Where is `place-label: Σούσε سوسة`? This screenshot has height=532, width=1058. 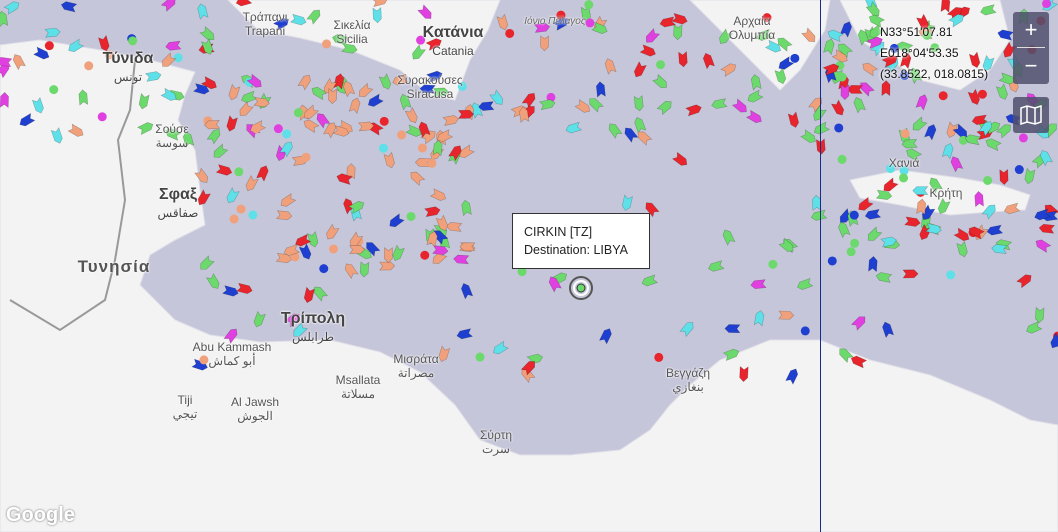 place-label: Σούσε سوسة is located at coordinates (171, 136).